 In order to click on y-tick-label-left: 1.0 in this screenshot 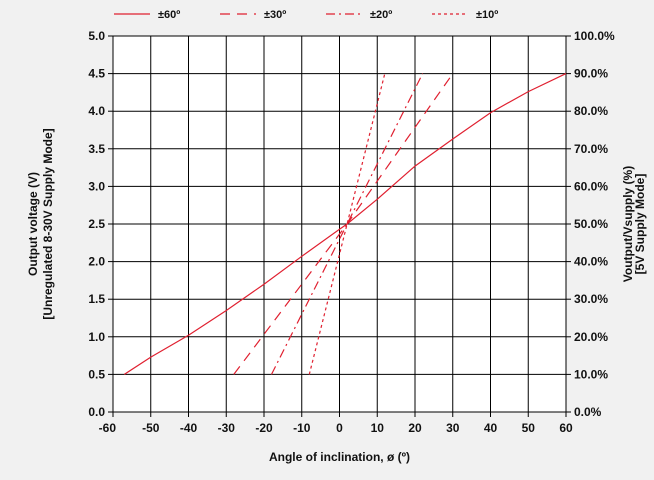, I will do `click(96, 337)`.